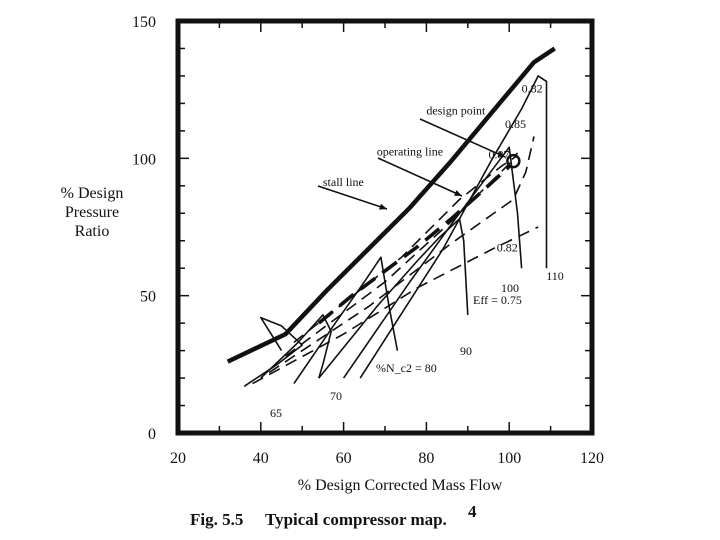 Image resolution: width=720 pixels, height=540 pixels. What do you see at coordinates (458, 193) in the screenshot?
I see `operating-line-arrow-head` at bounding box center [458, 193].